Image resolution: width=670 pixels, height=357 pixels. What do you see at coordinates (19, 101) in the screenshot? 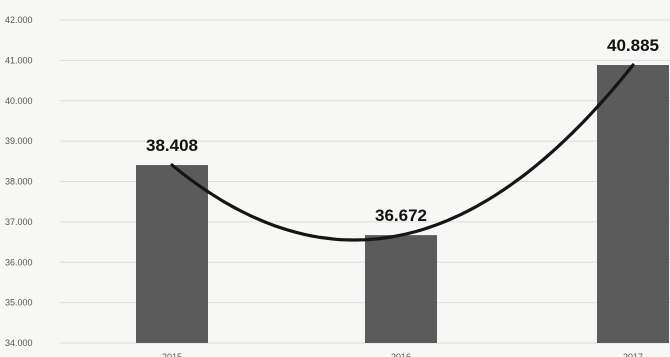
I see `y-tick-label: 40.000` at bounding box center [19, 101].